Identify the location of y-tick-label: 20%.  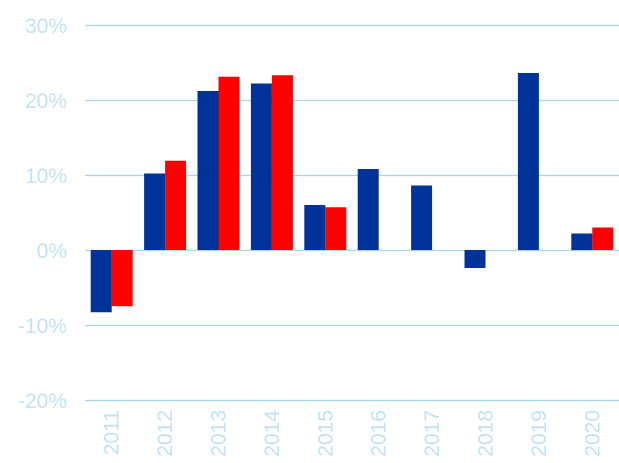
(46, 101).